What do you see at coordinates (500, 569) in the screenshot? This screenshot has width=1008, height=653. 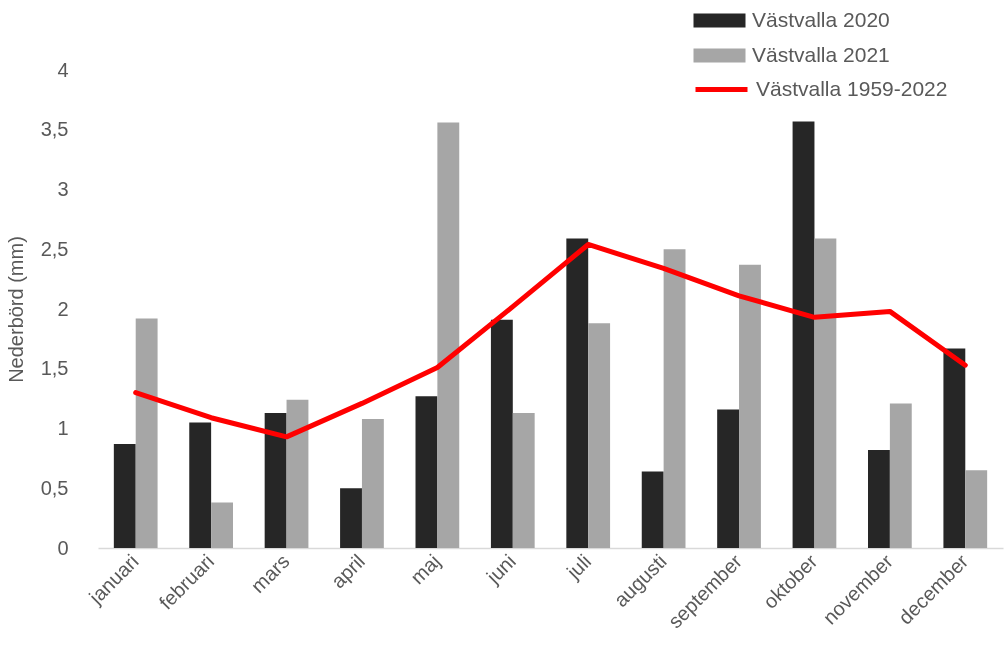 I see `x-tick-label: juni` at bounding box center [500, 569].